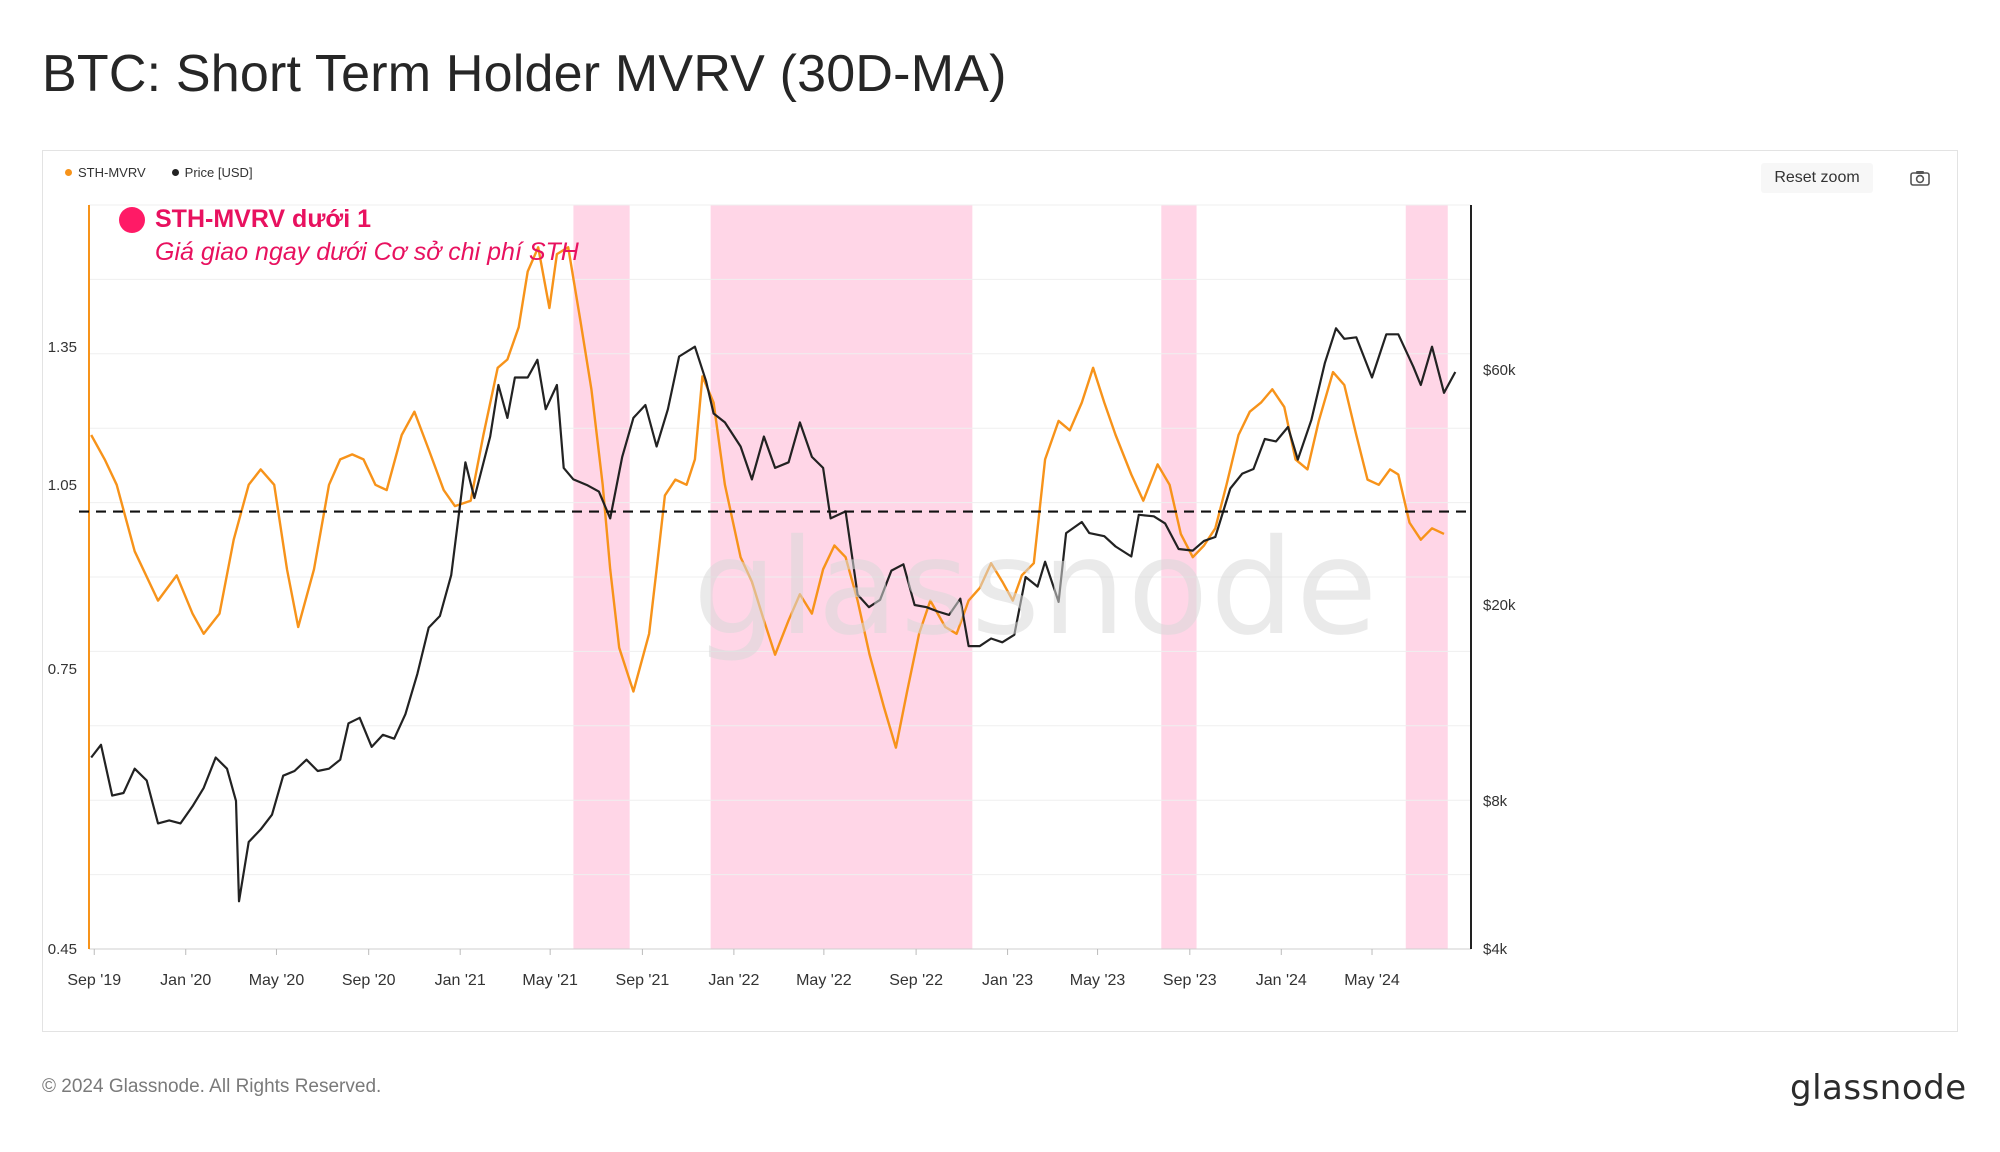 The image size is (2000, 1152). What do you see at coordinates (733, 980) in the screenshot?
I see `x-tick-label: Jan '22` at bounding box center [733, 980].